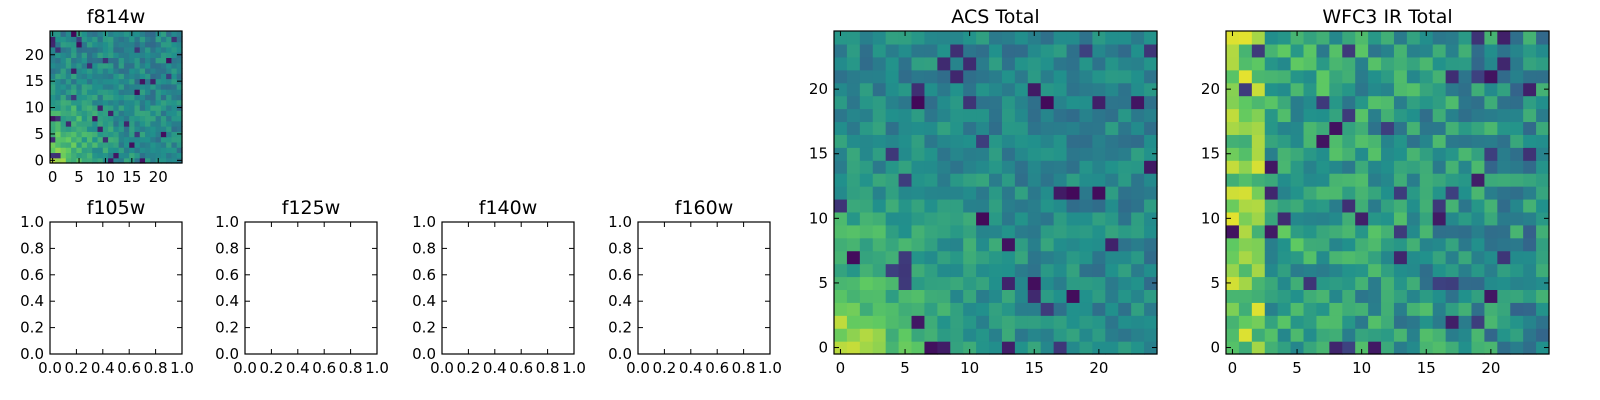 Image resolution: width=1600 pixels, height=400 pixels. What do you see at coordinates (105, 177) in the screenshot?
I see `x-tick-label: 10` at bounding box center [105, 177].